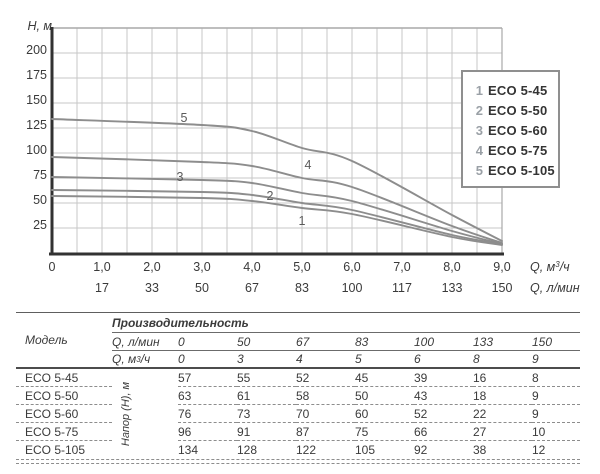  What do you see at coordinates (351, 267) in the screenshot?
I see `x-tick-label-m3h: 6,0` at bounding box center [351, 267].